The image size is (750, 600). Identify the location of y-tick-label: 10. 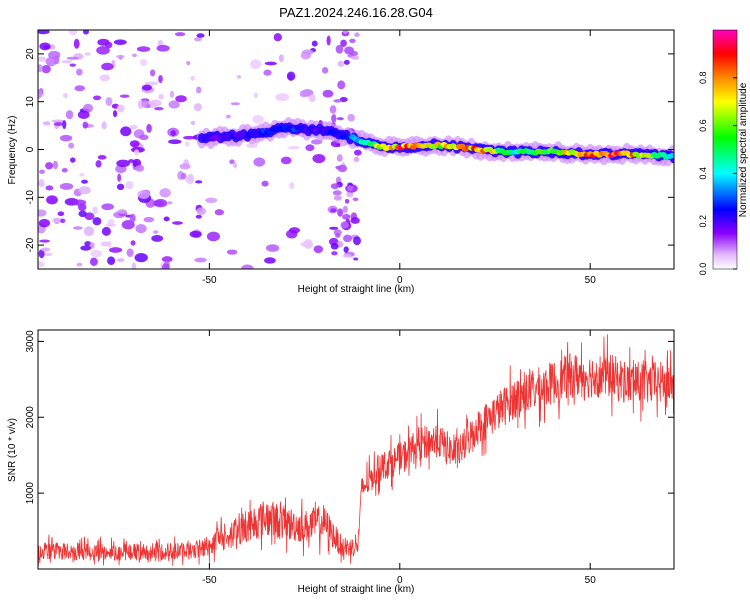
(30, 102).